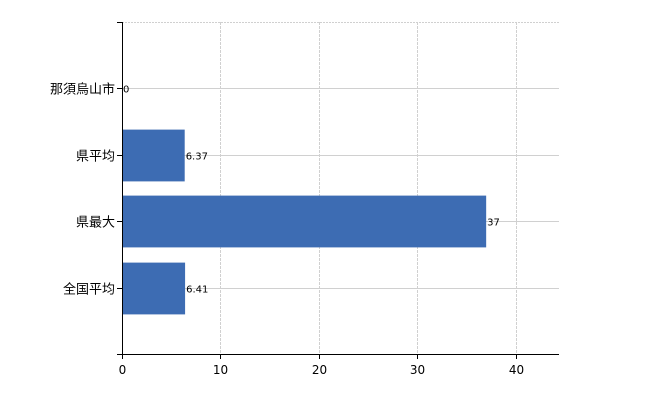 Image resolution: width=650 pixels, height=400 pixels. Describe the element at coordinates (123, 370) in the screenshot. I see `x-tick-label: 0` at that location.